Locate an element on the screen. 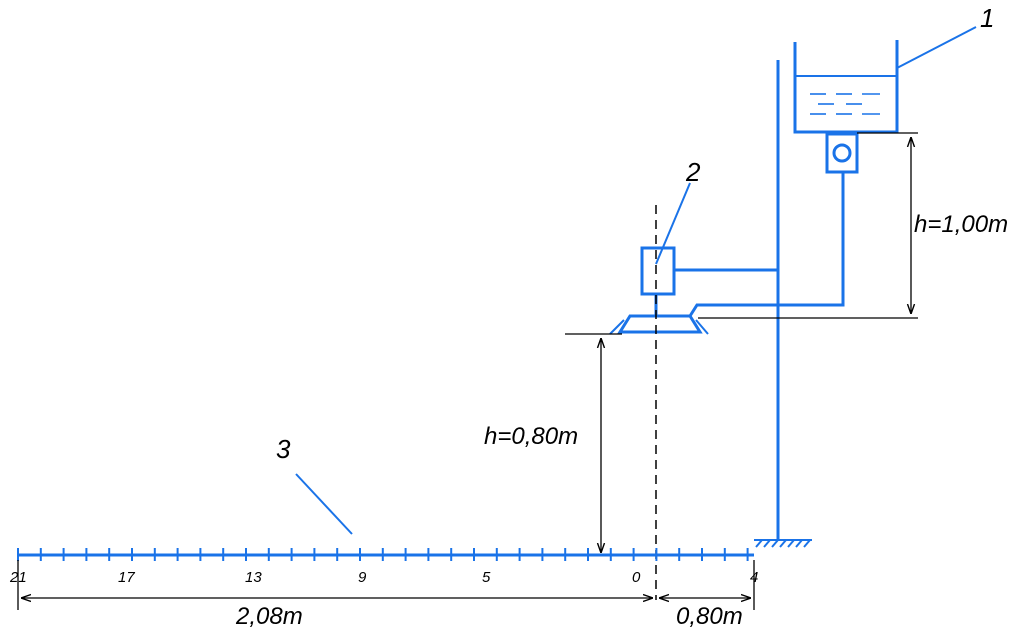  callout-2-leader is located at coordinates (673, 223).